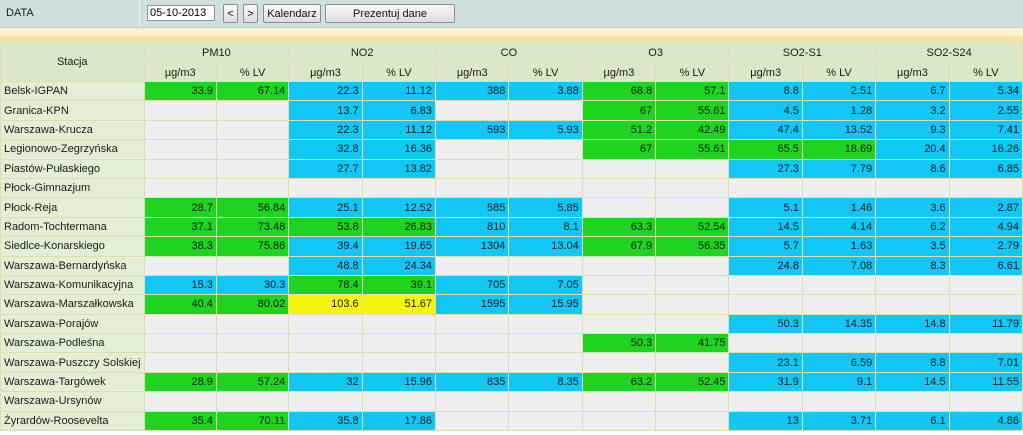 This screenshot has height=435, width=1023. What do you see at coordinates (765, 382) in the screenshot?
I see `measurement-cell: 31.9` at bounding box center [765, 382].